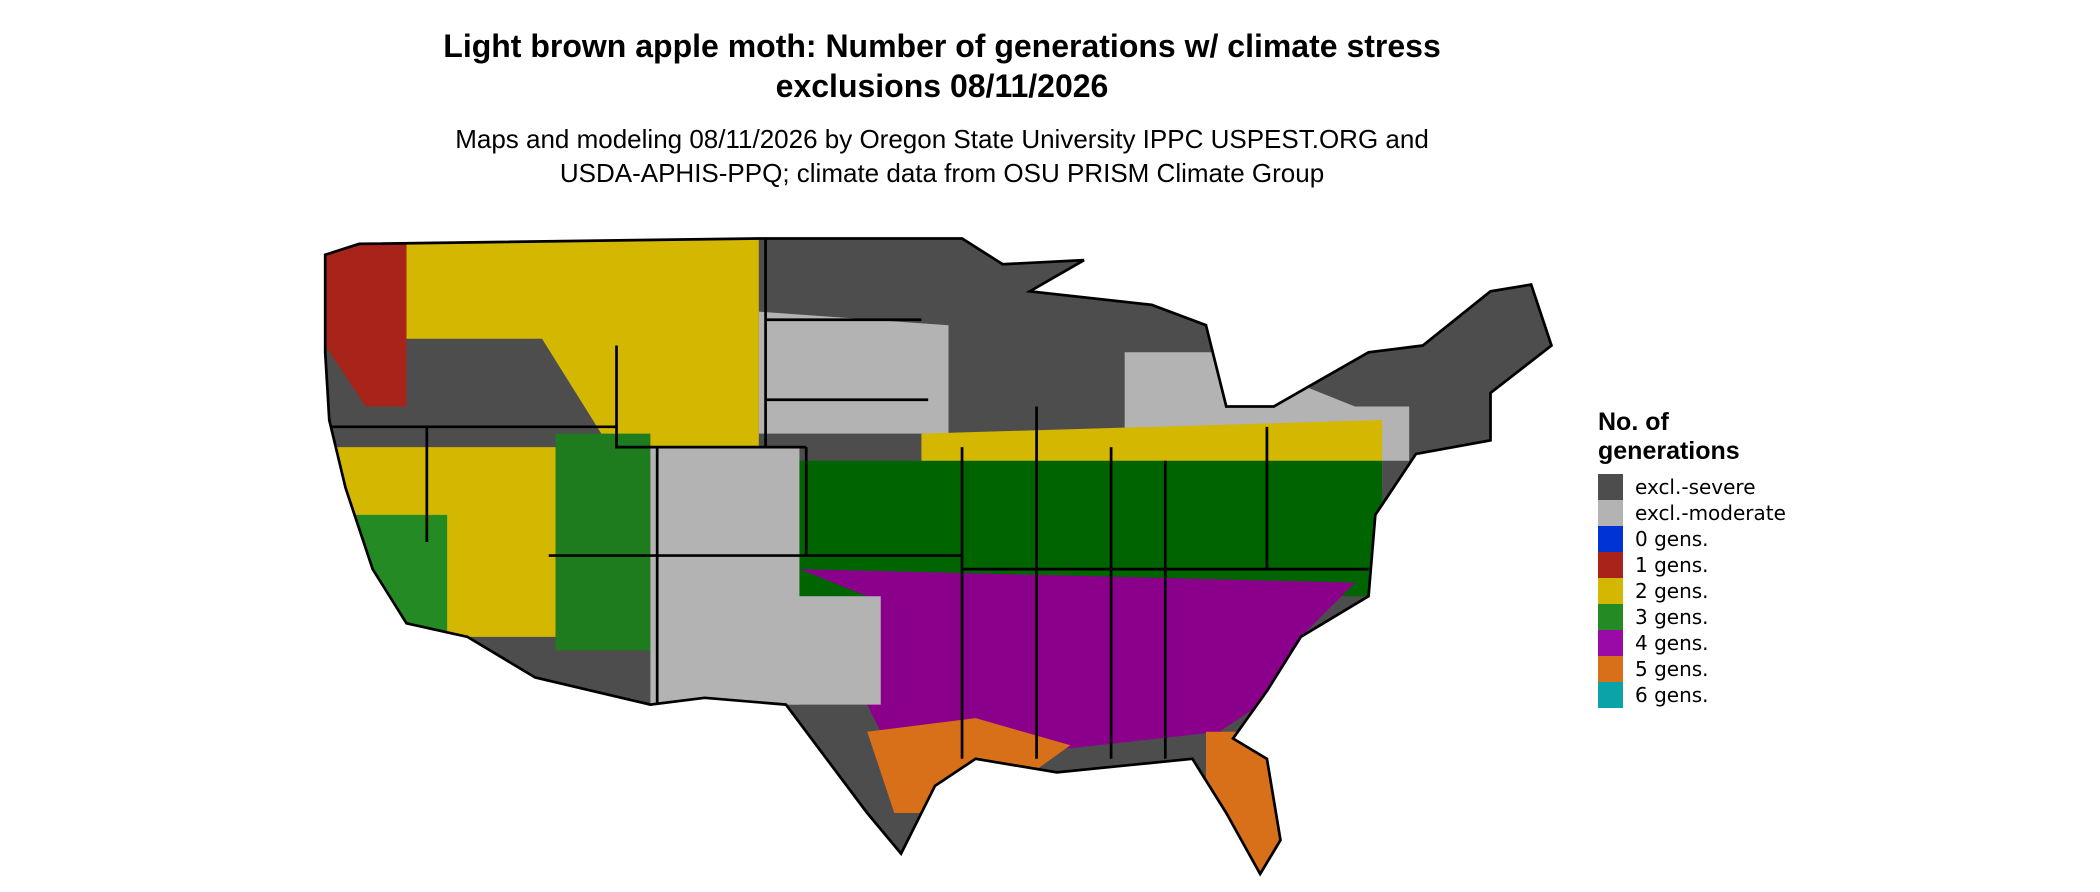 The width and height of the screenshot is (2100, 892). What do you see at coordinates (1672, 617) in the screenshot?
I see `legend-label: 3 gens.` at bounding box center [1672, 617].